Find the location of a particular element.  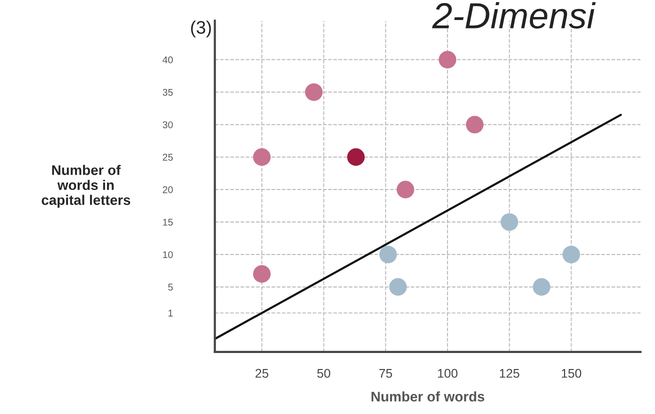

y-tick-label: 30 is located at coordinates (167, 124).